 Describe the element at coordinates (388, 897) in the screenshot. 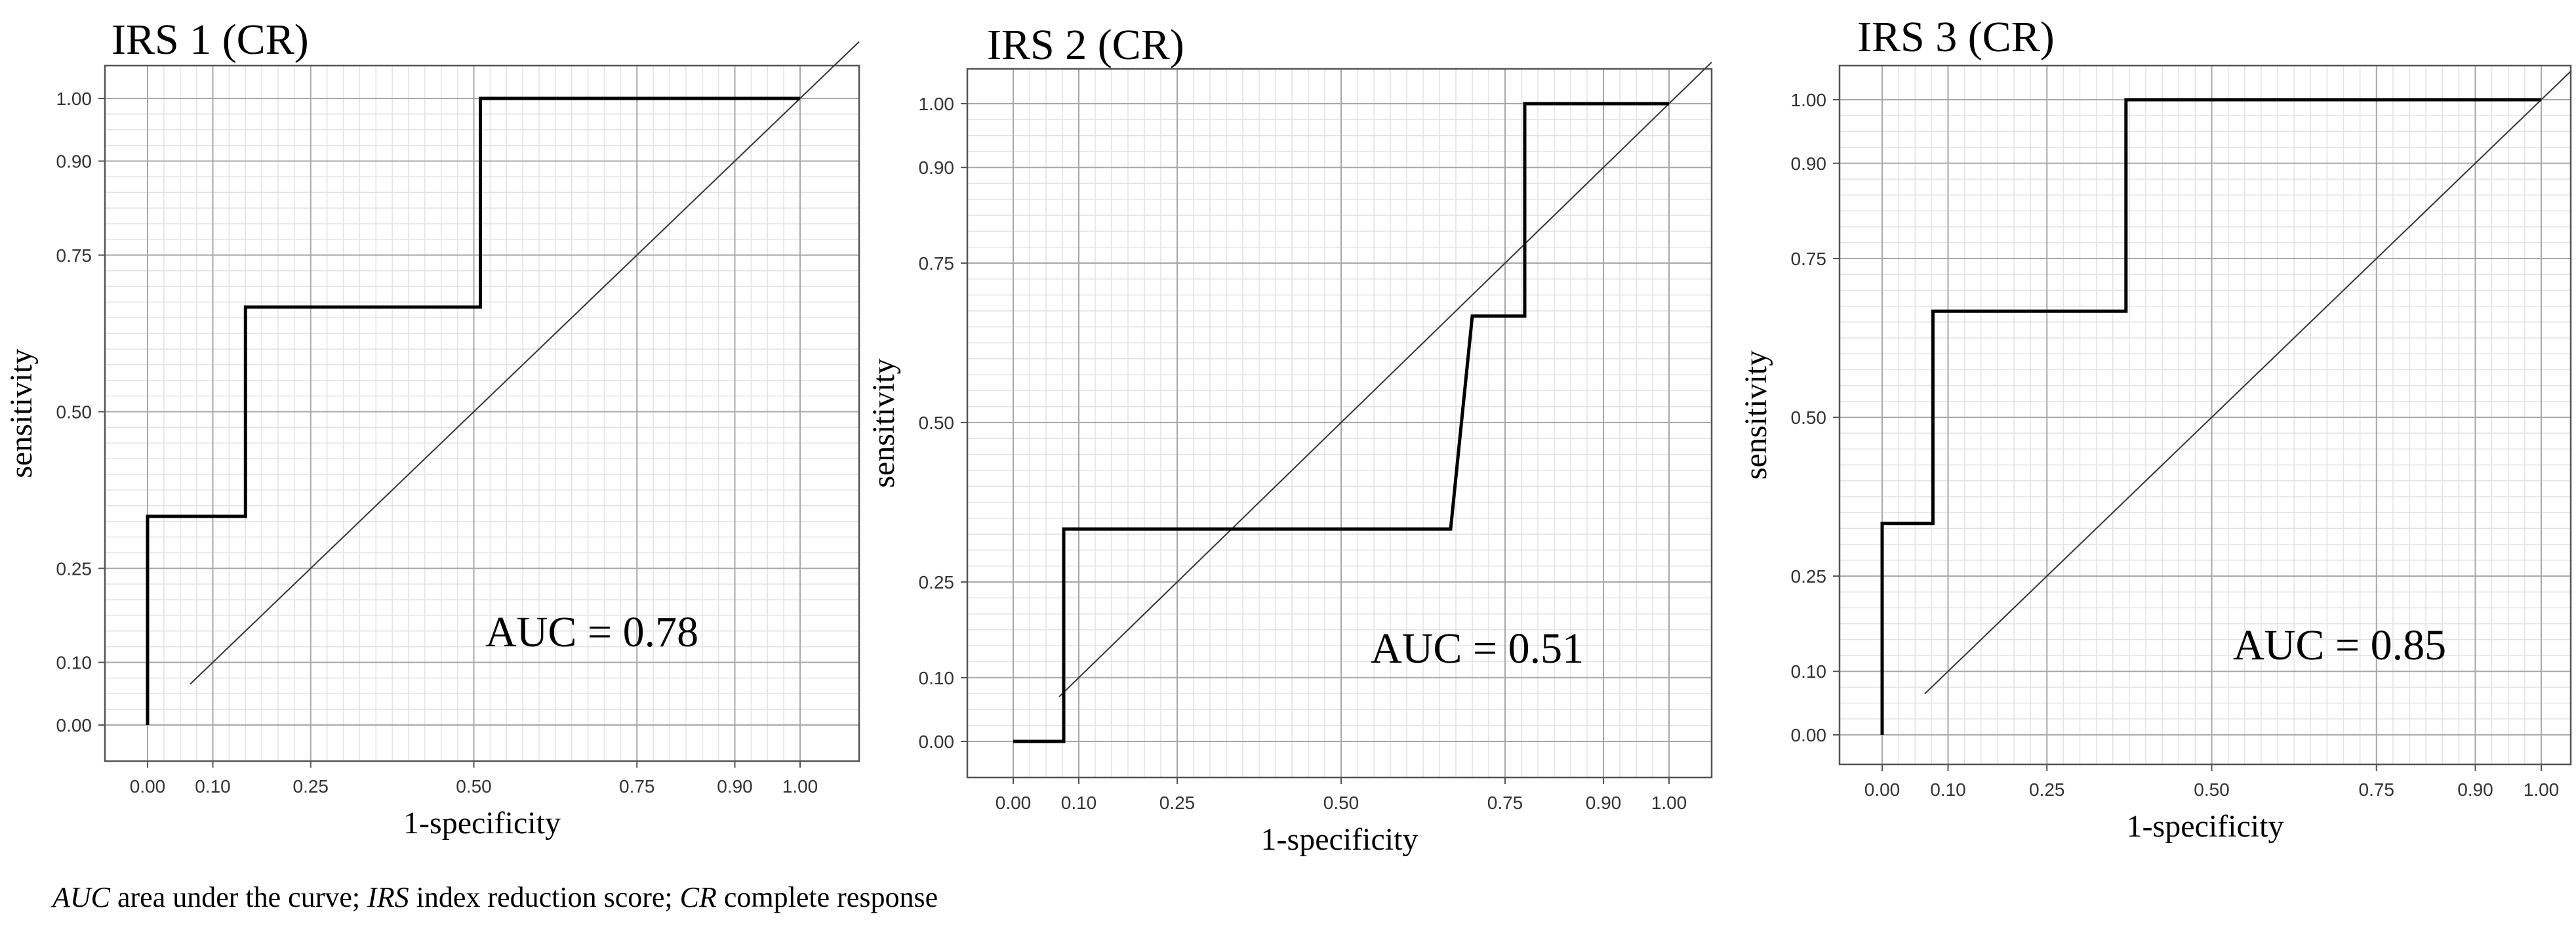

I see `caption-irs-abbr: IRS` at that location.